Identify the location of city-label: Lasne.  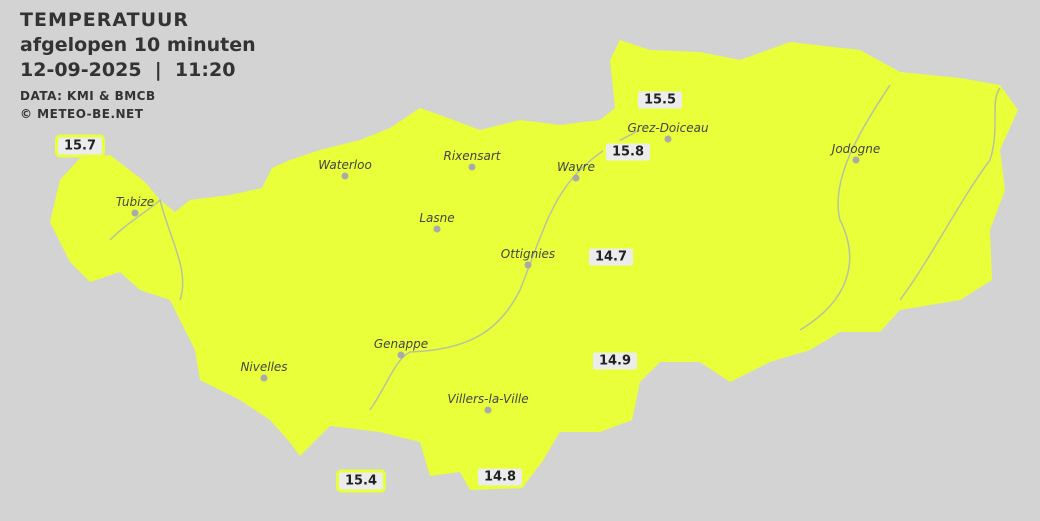
(437, 218).